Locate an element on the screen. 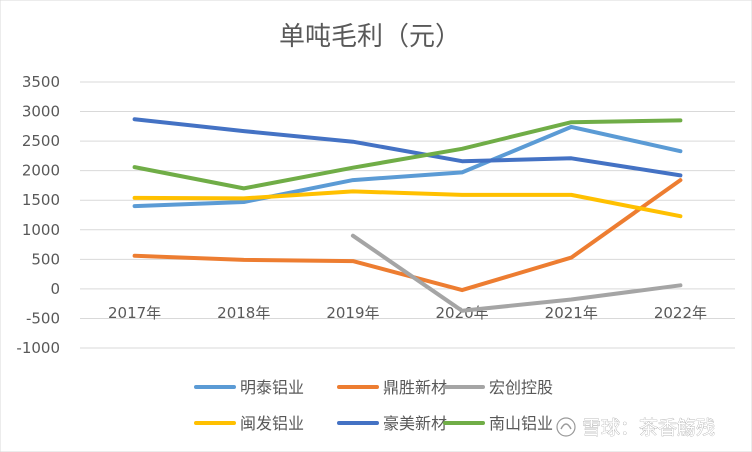 The height and width of the screenshot is (452, 752). y-tick-label: 1000 is located at coordinates (41, 230).